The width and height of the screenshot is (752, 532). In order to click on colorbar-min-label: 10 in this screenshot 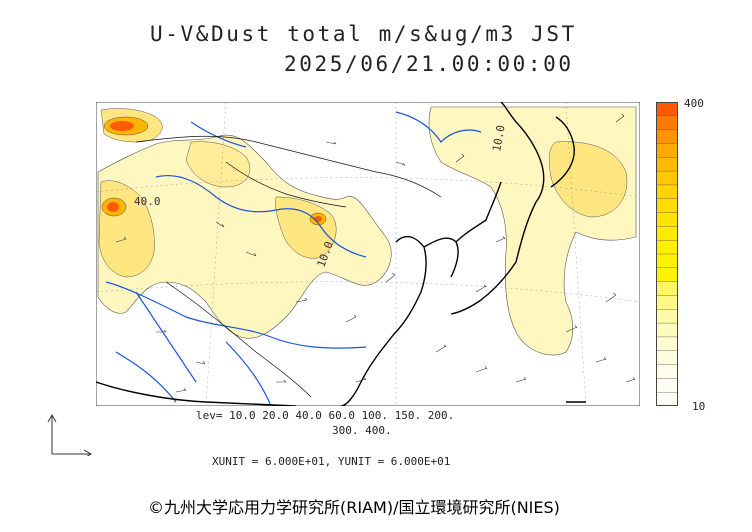, I will do `click(699, 406)`.